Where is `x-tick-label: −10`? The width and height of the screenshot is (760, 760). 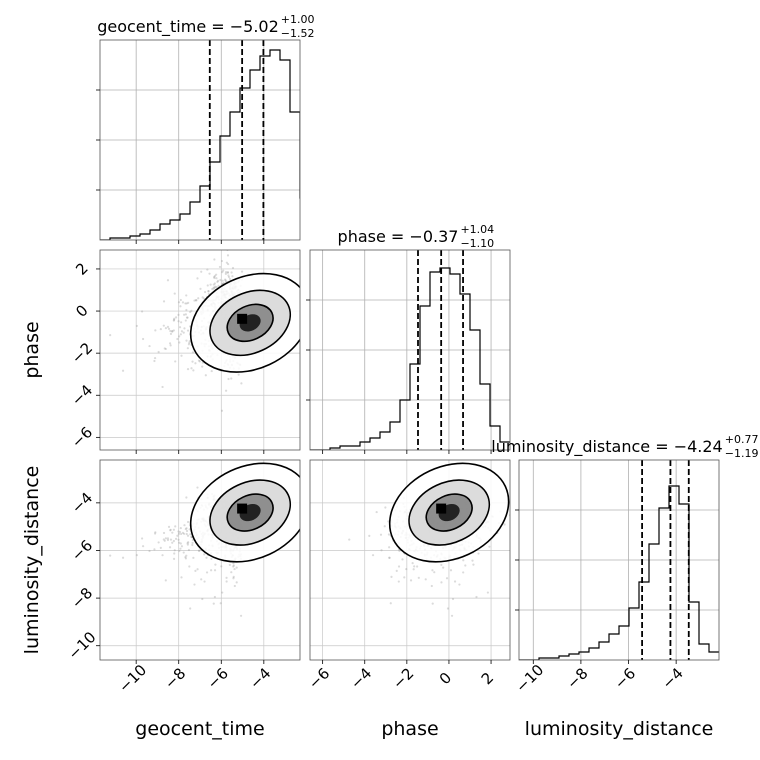
x-tick-label: −10 is located at coordinates (529, 678).